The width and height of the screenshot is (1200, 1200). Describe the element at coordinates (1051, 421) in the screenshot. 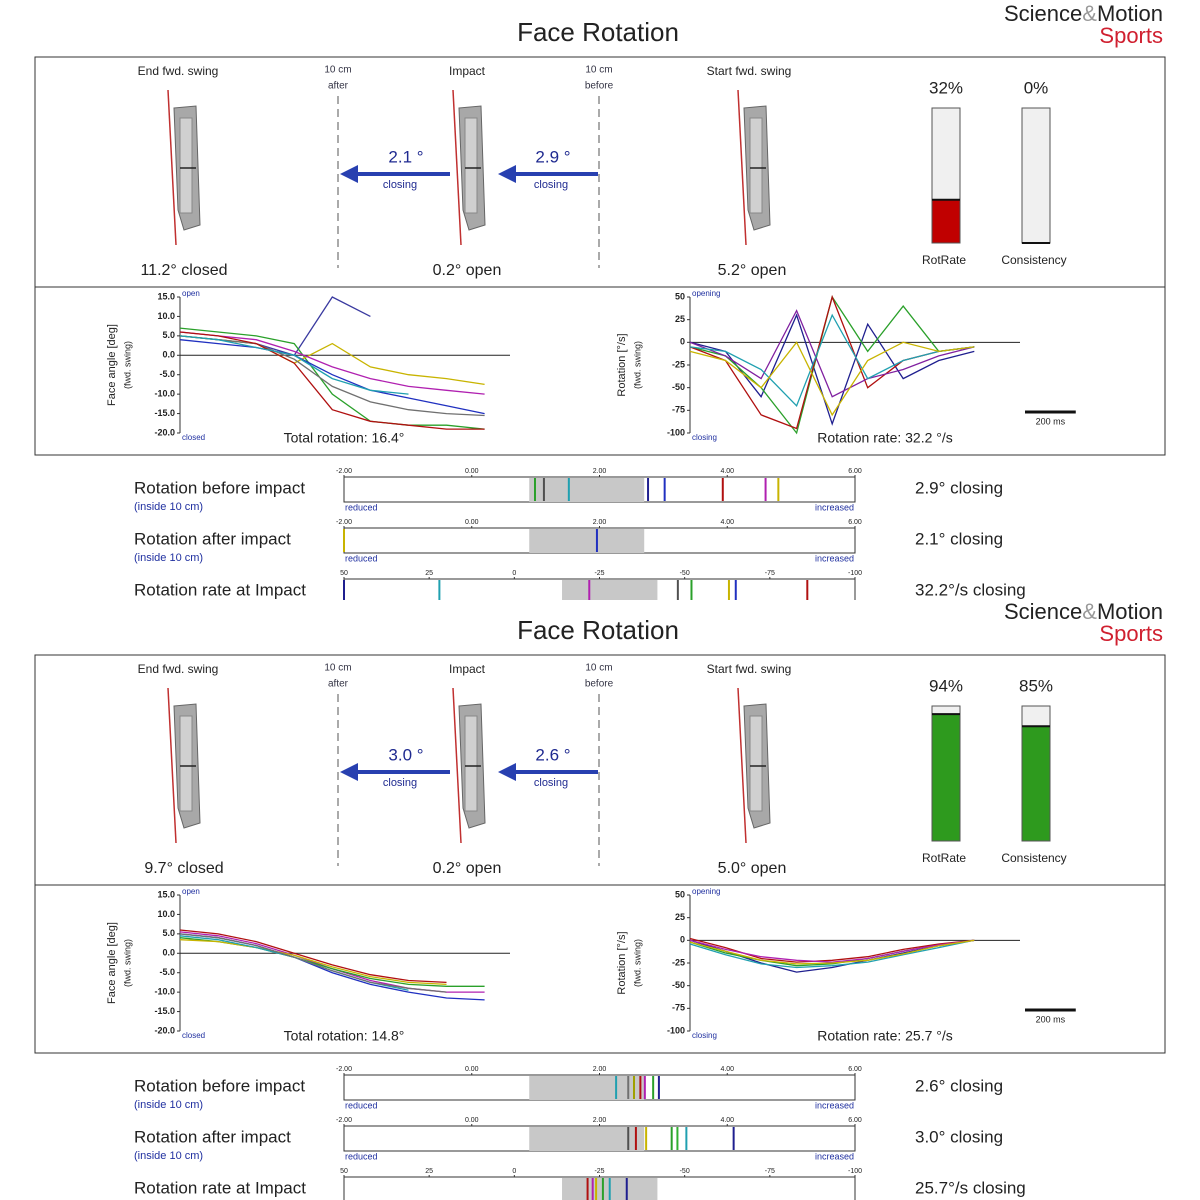

I see `scale-bar-label: 200 ms` at that location.